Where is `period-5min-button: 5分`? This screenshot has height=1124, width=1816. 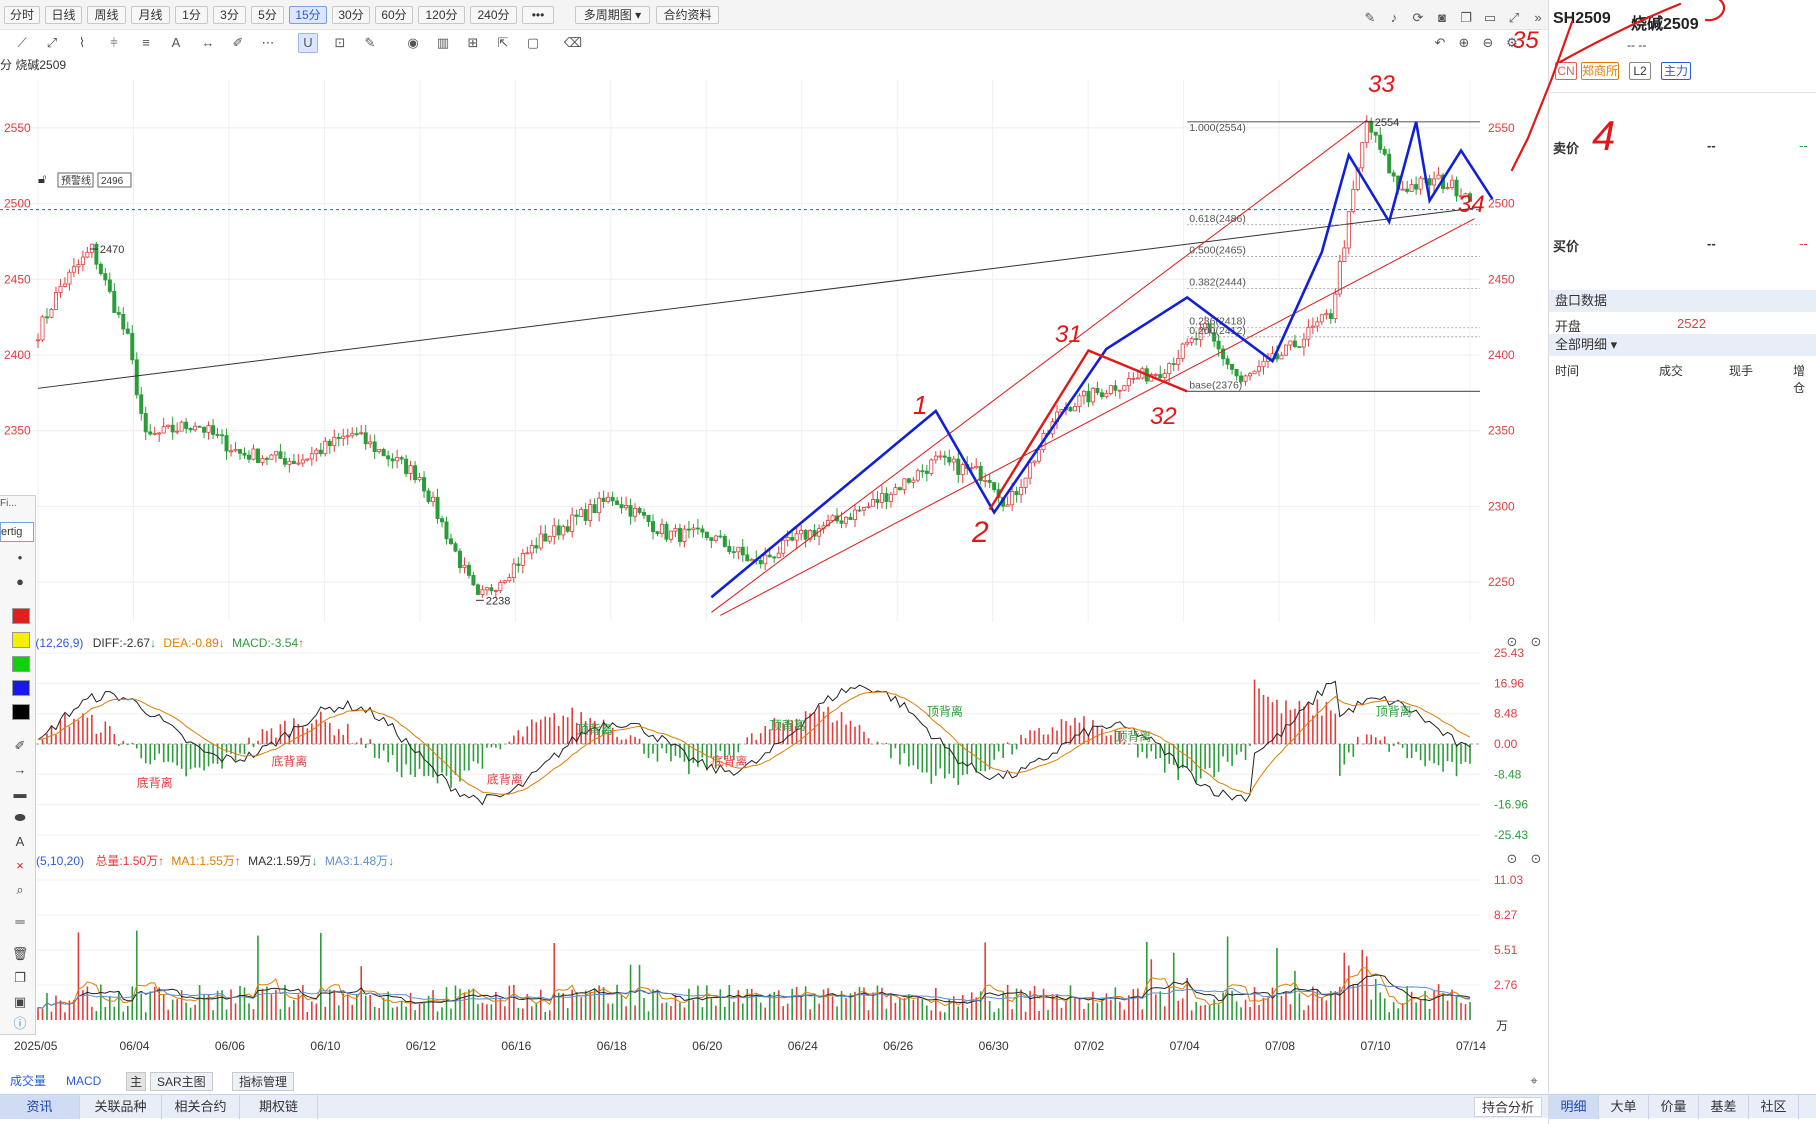 period-5min-button: 5分 is located at coordinates (267, 15).